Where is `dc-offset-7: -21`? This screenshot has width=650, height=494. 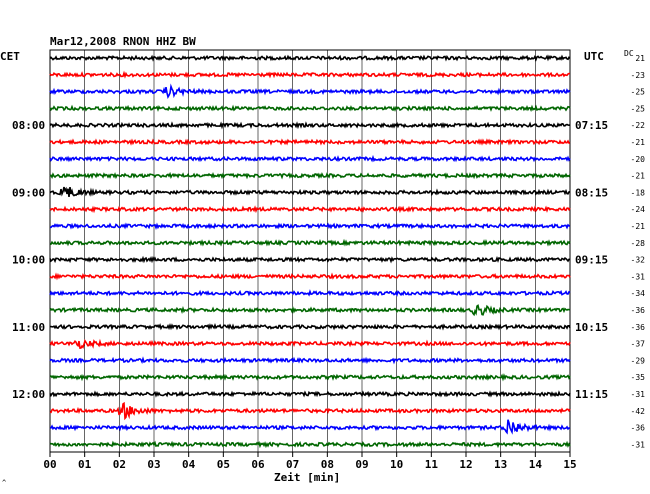 dc-offset-7: -21 is located at coordinates (638, 176).